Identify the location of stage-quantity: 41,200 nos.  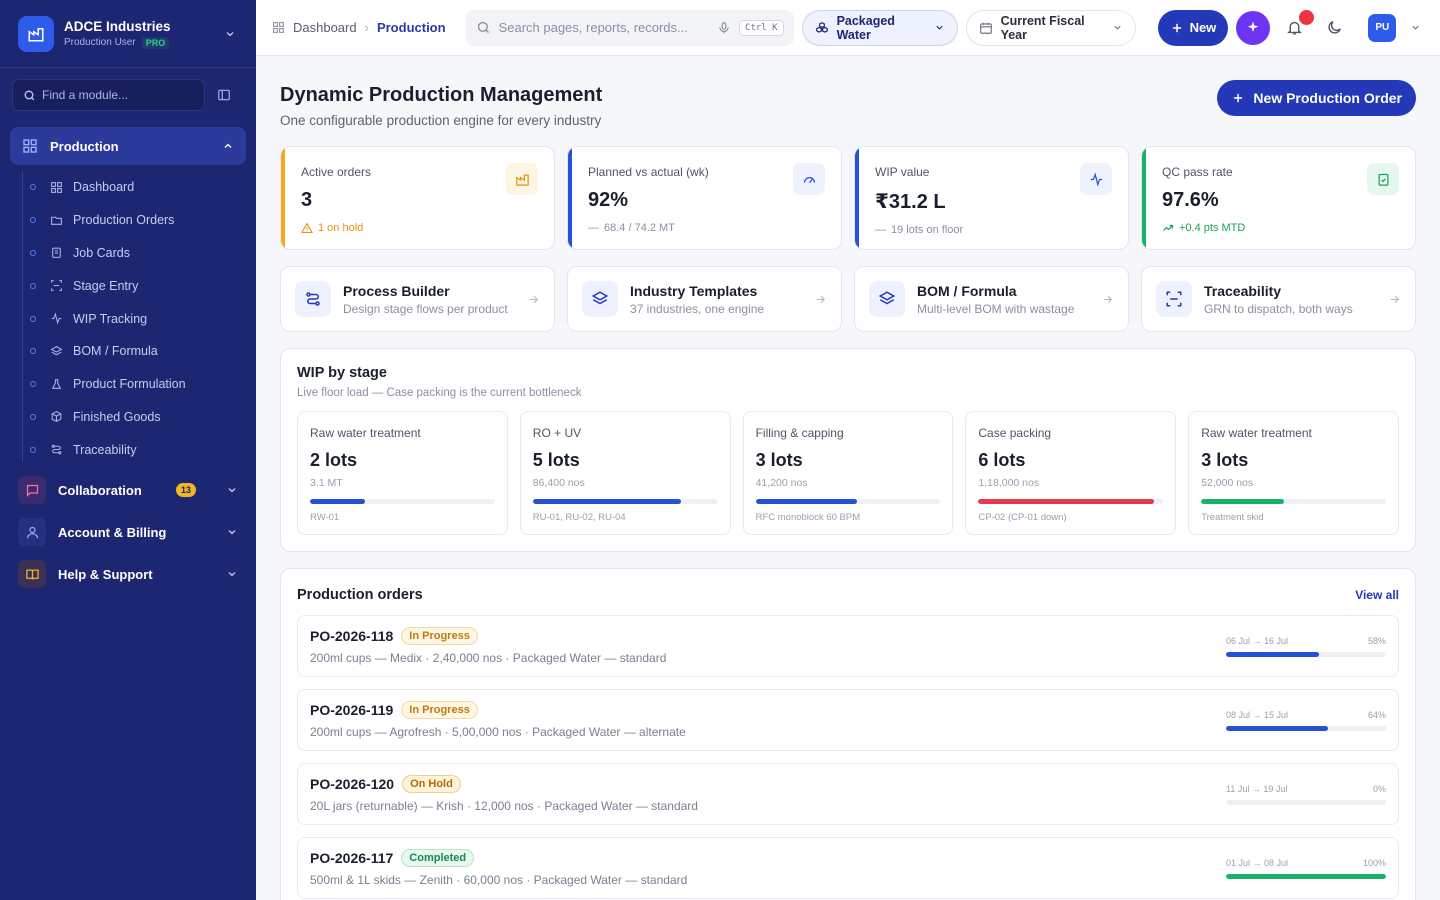
(781, 483).